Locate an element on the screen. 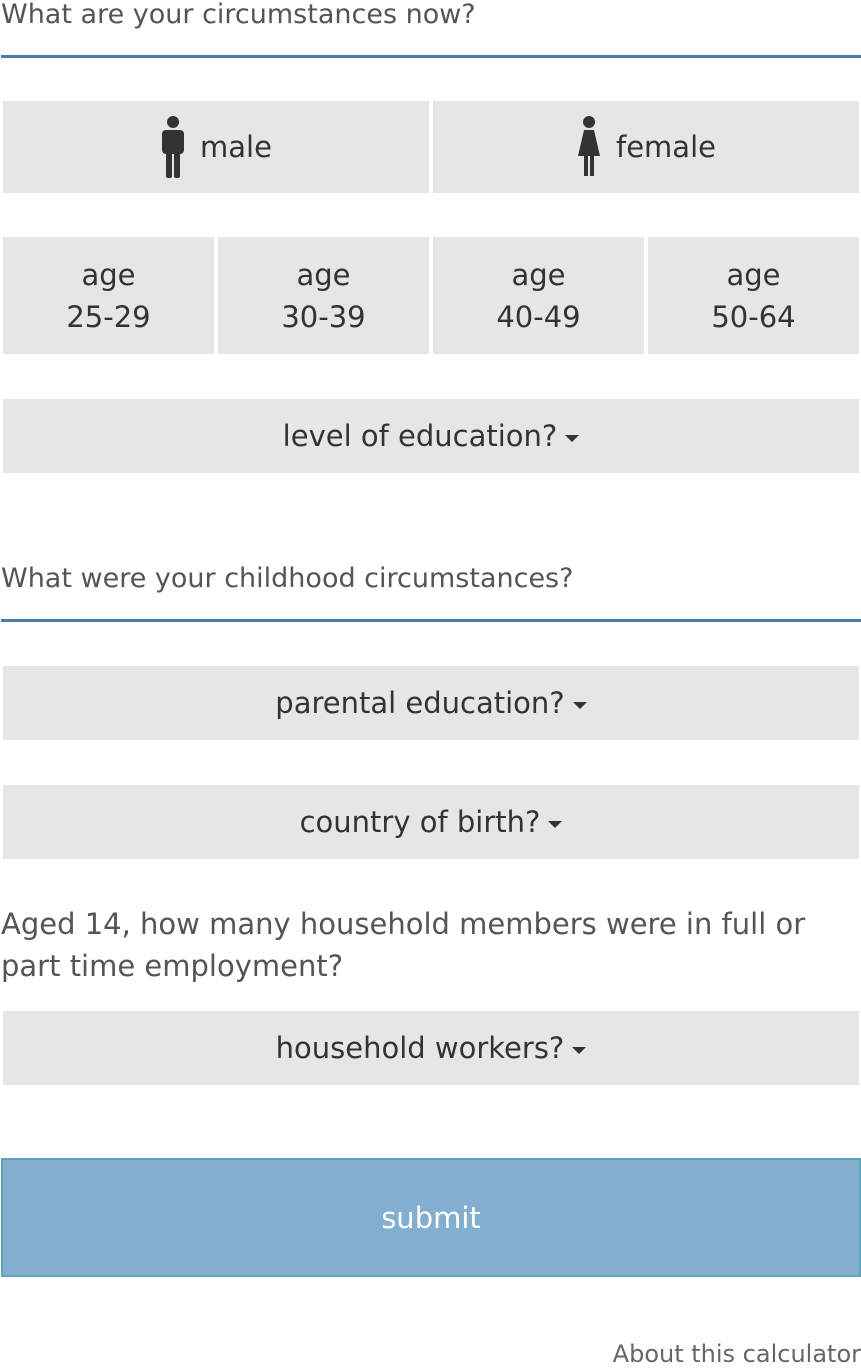  education-dropdown-label: level of education? is located at coordinates (420, 436).